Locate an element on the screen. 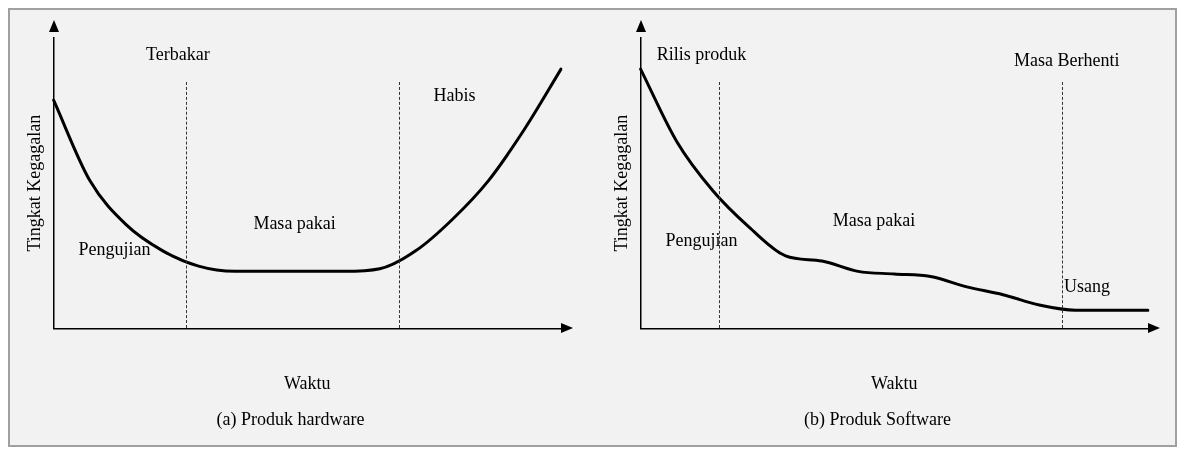  text: Rilis produk is located at coordinates (701, 54).